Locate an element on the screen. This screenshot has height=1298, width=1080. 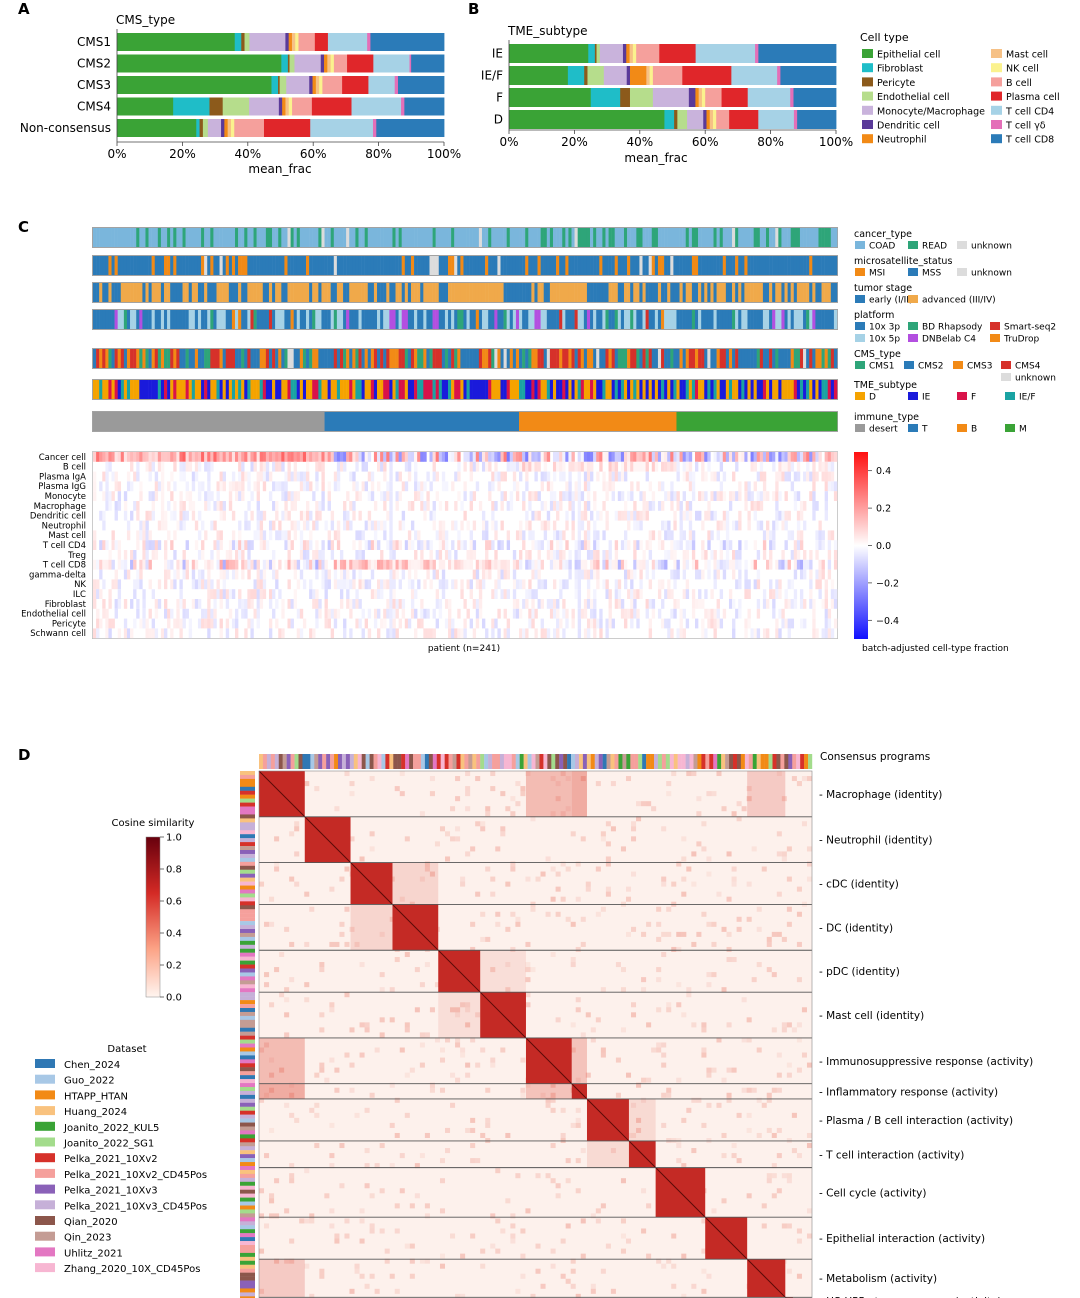
track-legend-label: BD Rhapsody is located at coordinates (952, 328).